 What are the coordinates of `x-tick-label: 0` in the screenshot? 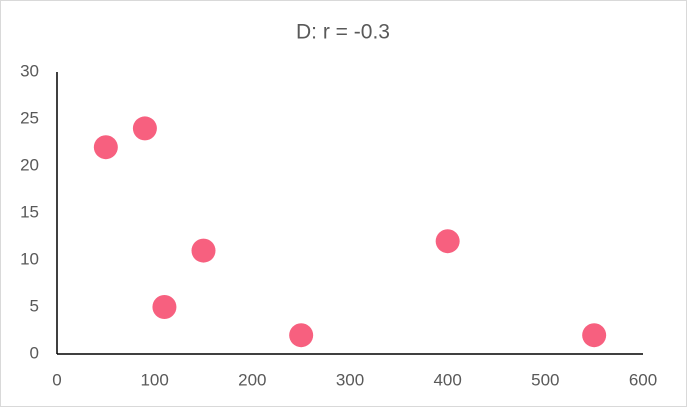 It's located at (56, 379).